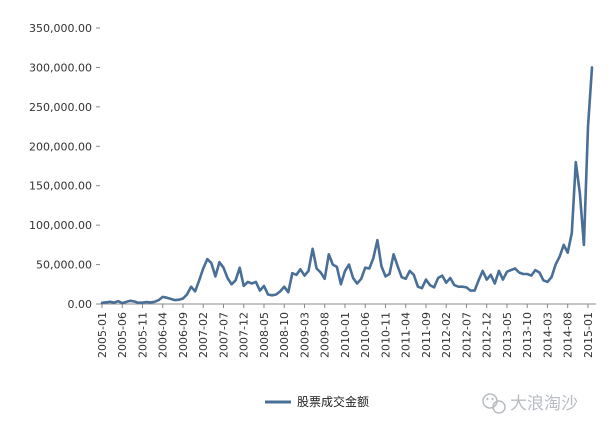 The width and height of the screenshot is (614, 432). I want to click on y-tick-label: 200,000.00, so click(60, 146).